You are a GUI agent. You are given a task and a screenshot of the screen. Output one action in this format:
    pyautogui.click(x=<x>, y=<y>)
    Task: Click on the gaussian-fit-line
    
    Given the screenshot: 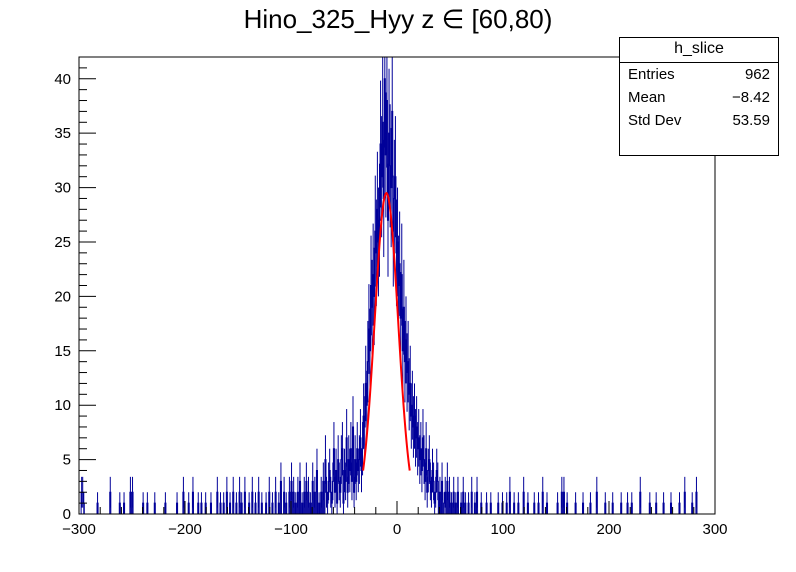 What is the action you would take?
    pyautogui.click(x=386, y=331)
    